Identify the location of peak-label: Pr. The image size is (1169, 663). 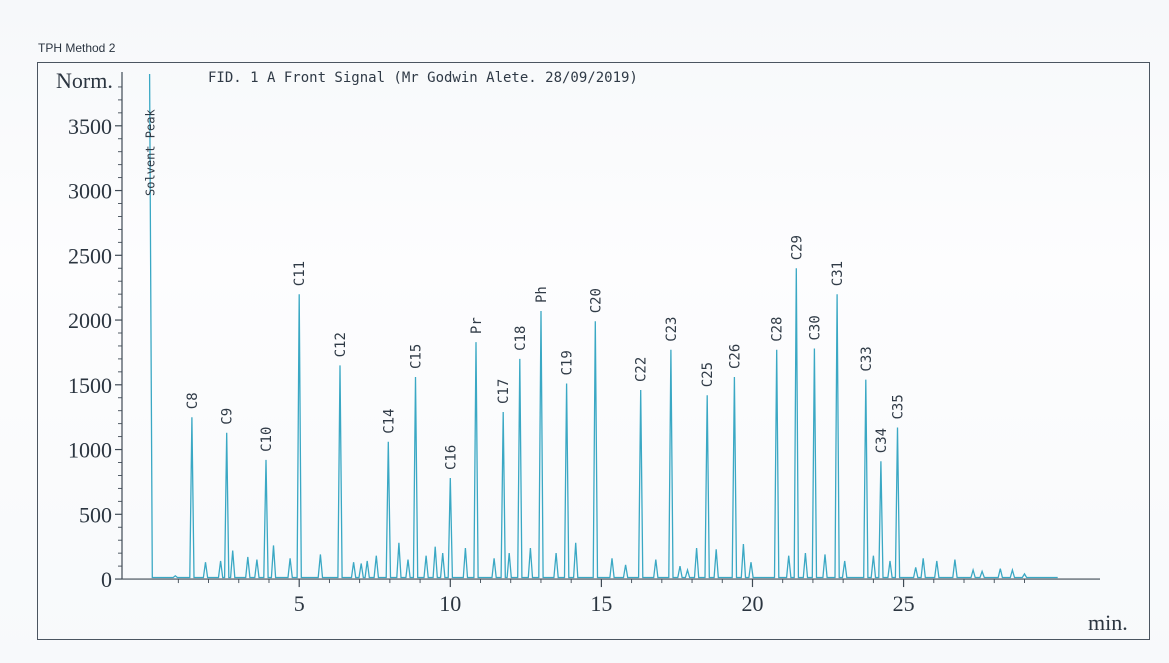
(477, 325).